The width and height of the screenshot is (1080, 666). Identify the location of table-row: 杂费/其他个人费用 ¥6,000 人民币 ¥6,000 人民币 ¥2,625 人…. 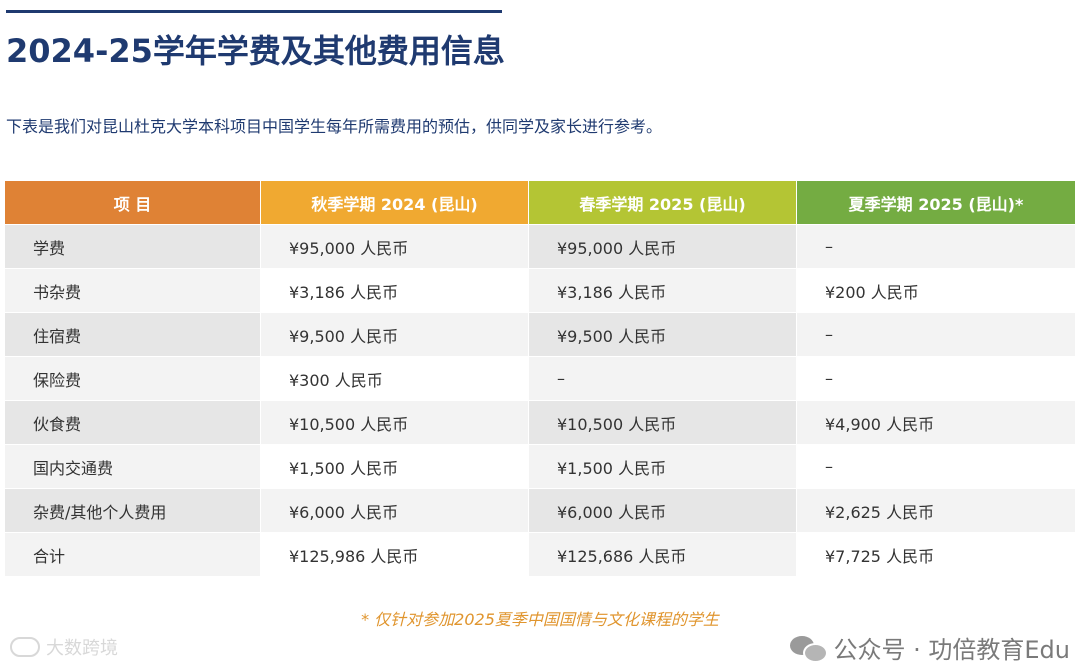
(540, 510).